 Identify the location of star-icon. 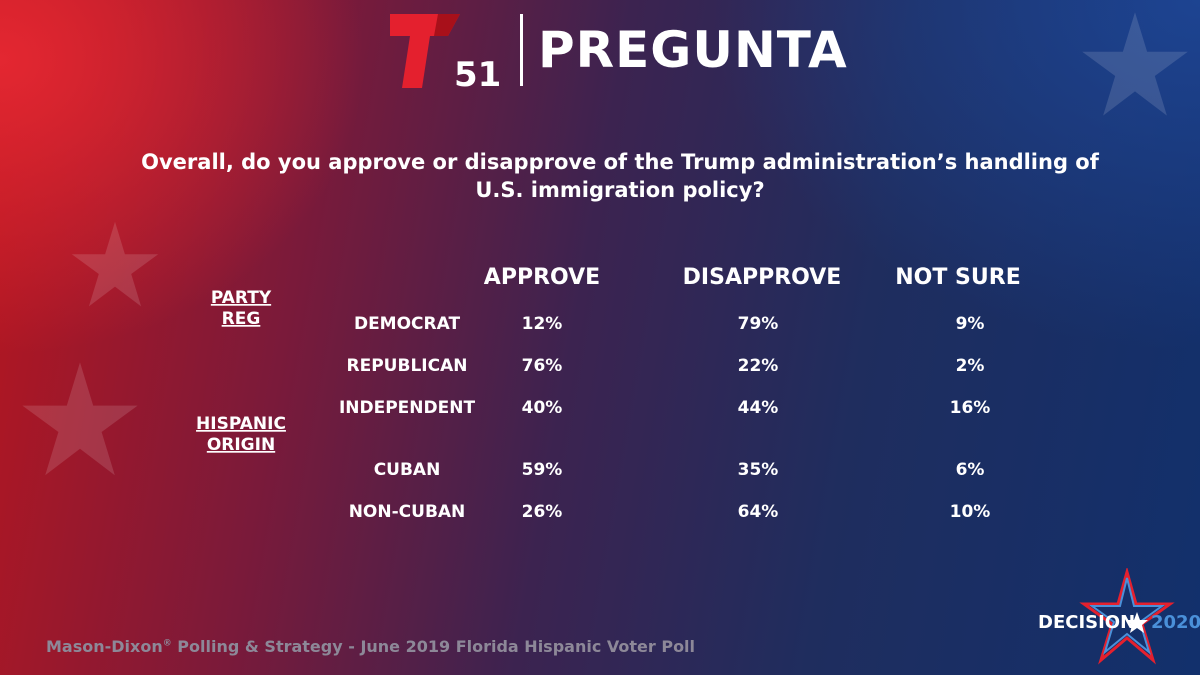
(1137, 622).